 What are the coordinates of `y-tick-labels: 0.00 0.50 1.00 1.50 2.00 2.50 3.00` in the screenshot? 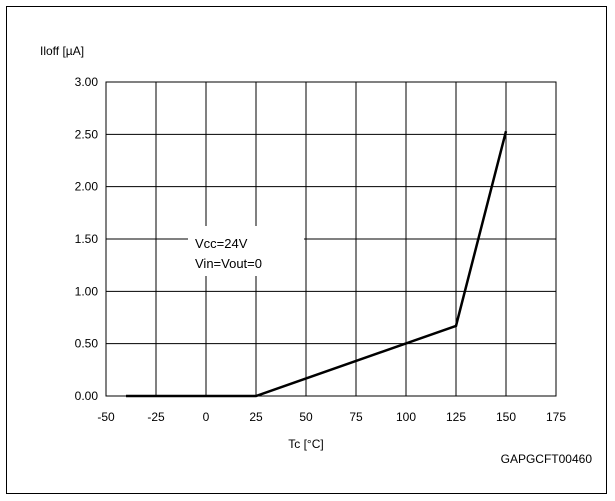 It's located at (87, 239).